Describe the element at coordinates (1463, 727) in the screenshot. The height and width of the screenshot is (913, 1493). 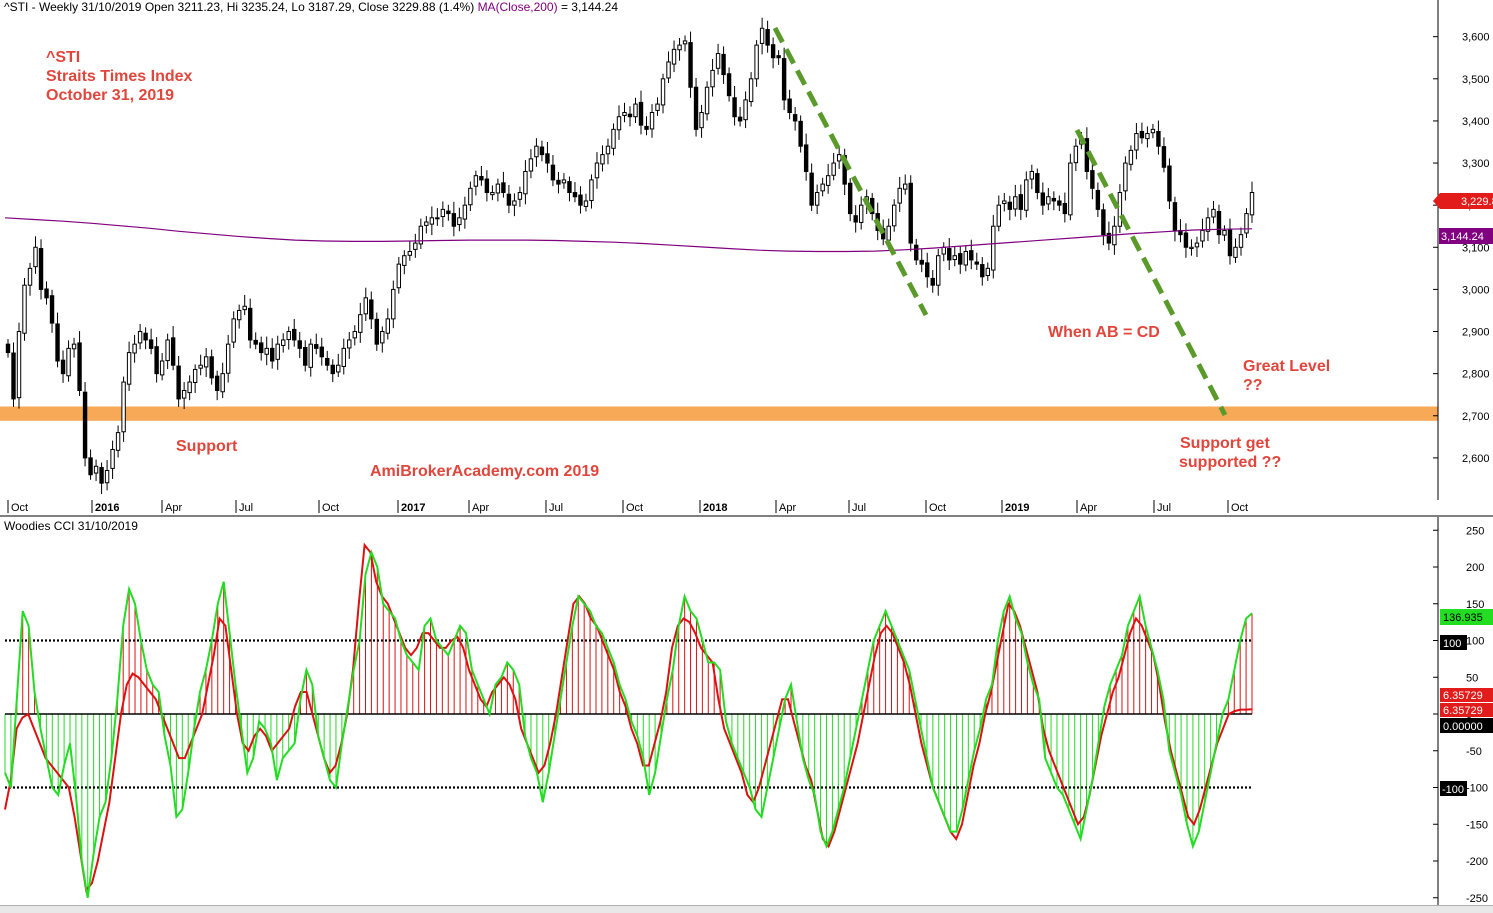
I see `cci-0-value: 0.00000` at that location.